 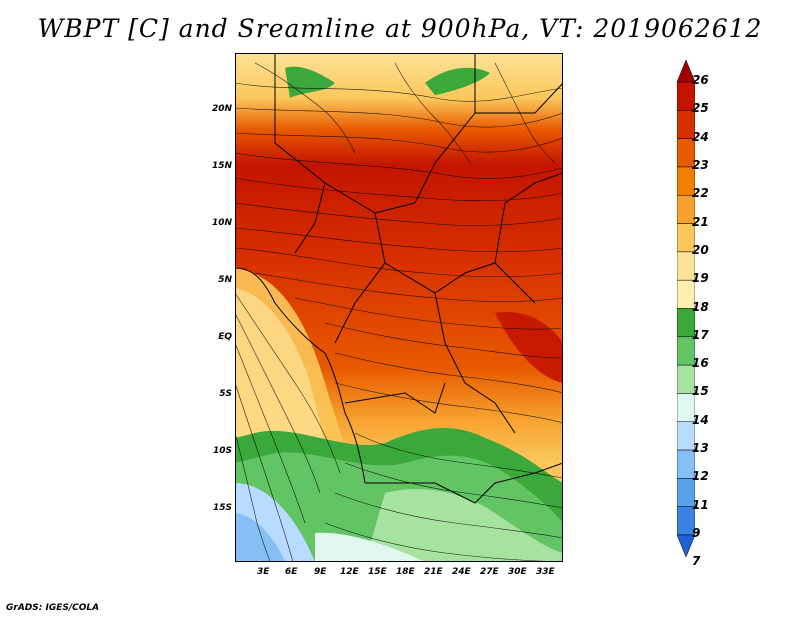 I want to click on colorbar-swatch, so click(x=686, y=546).